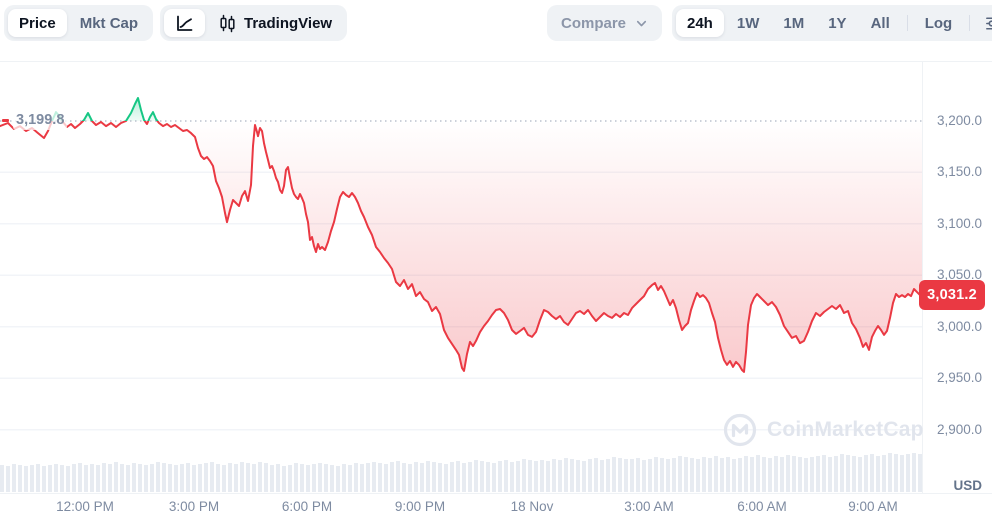 The width and height of the screenshot is (992, 522). I want to click on line-chart-icon, so click(185, 23).